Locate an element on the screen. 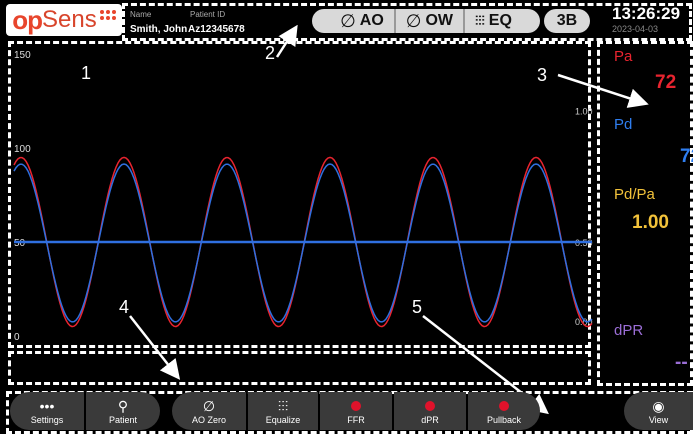  pd-label: Pd is located at coordinates (623, 124).